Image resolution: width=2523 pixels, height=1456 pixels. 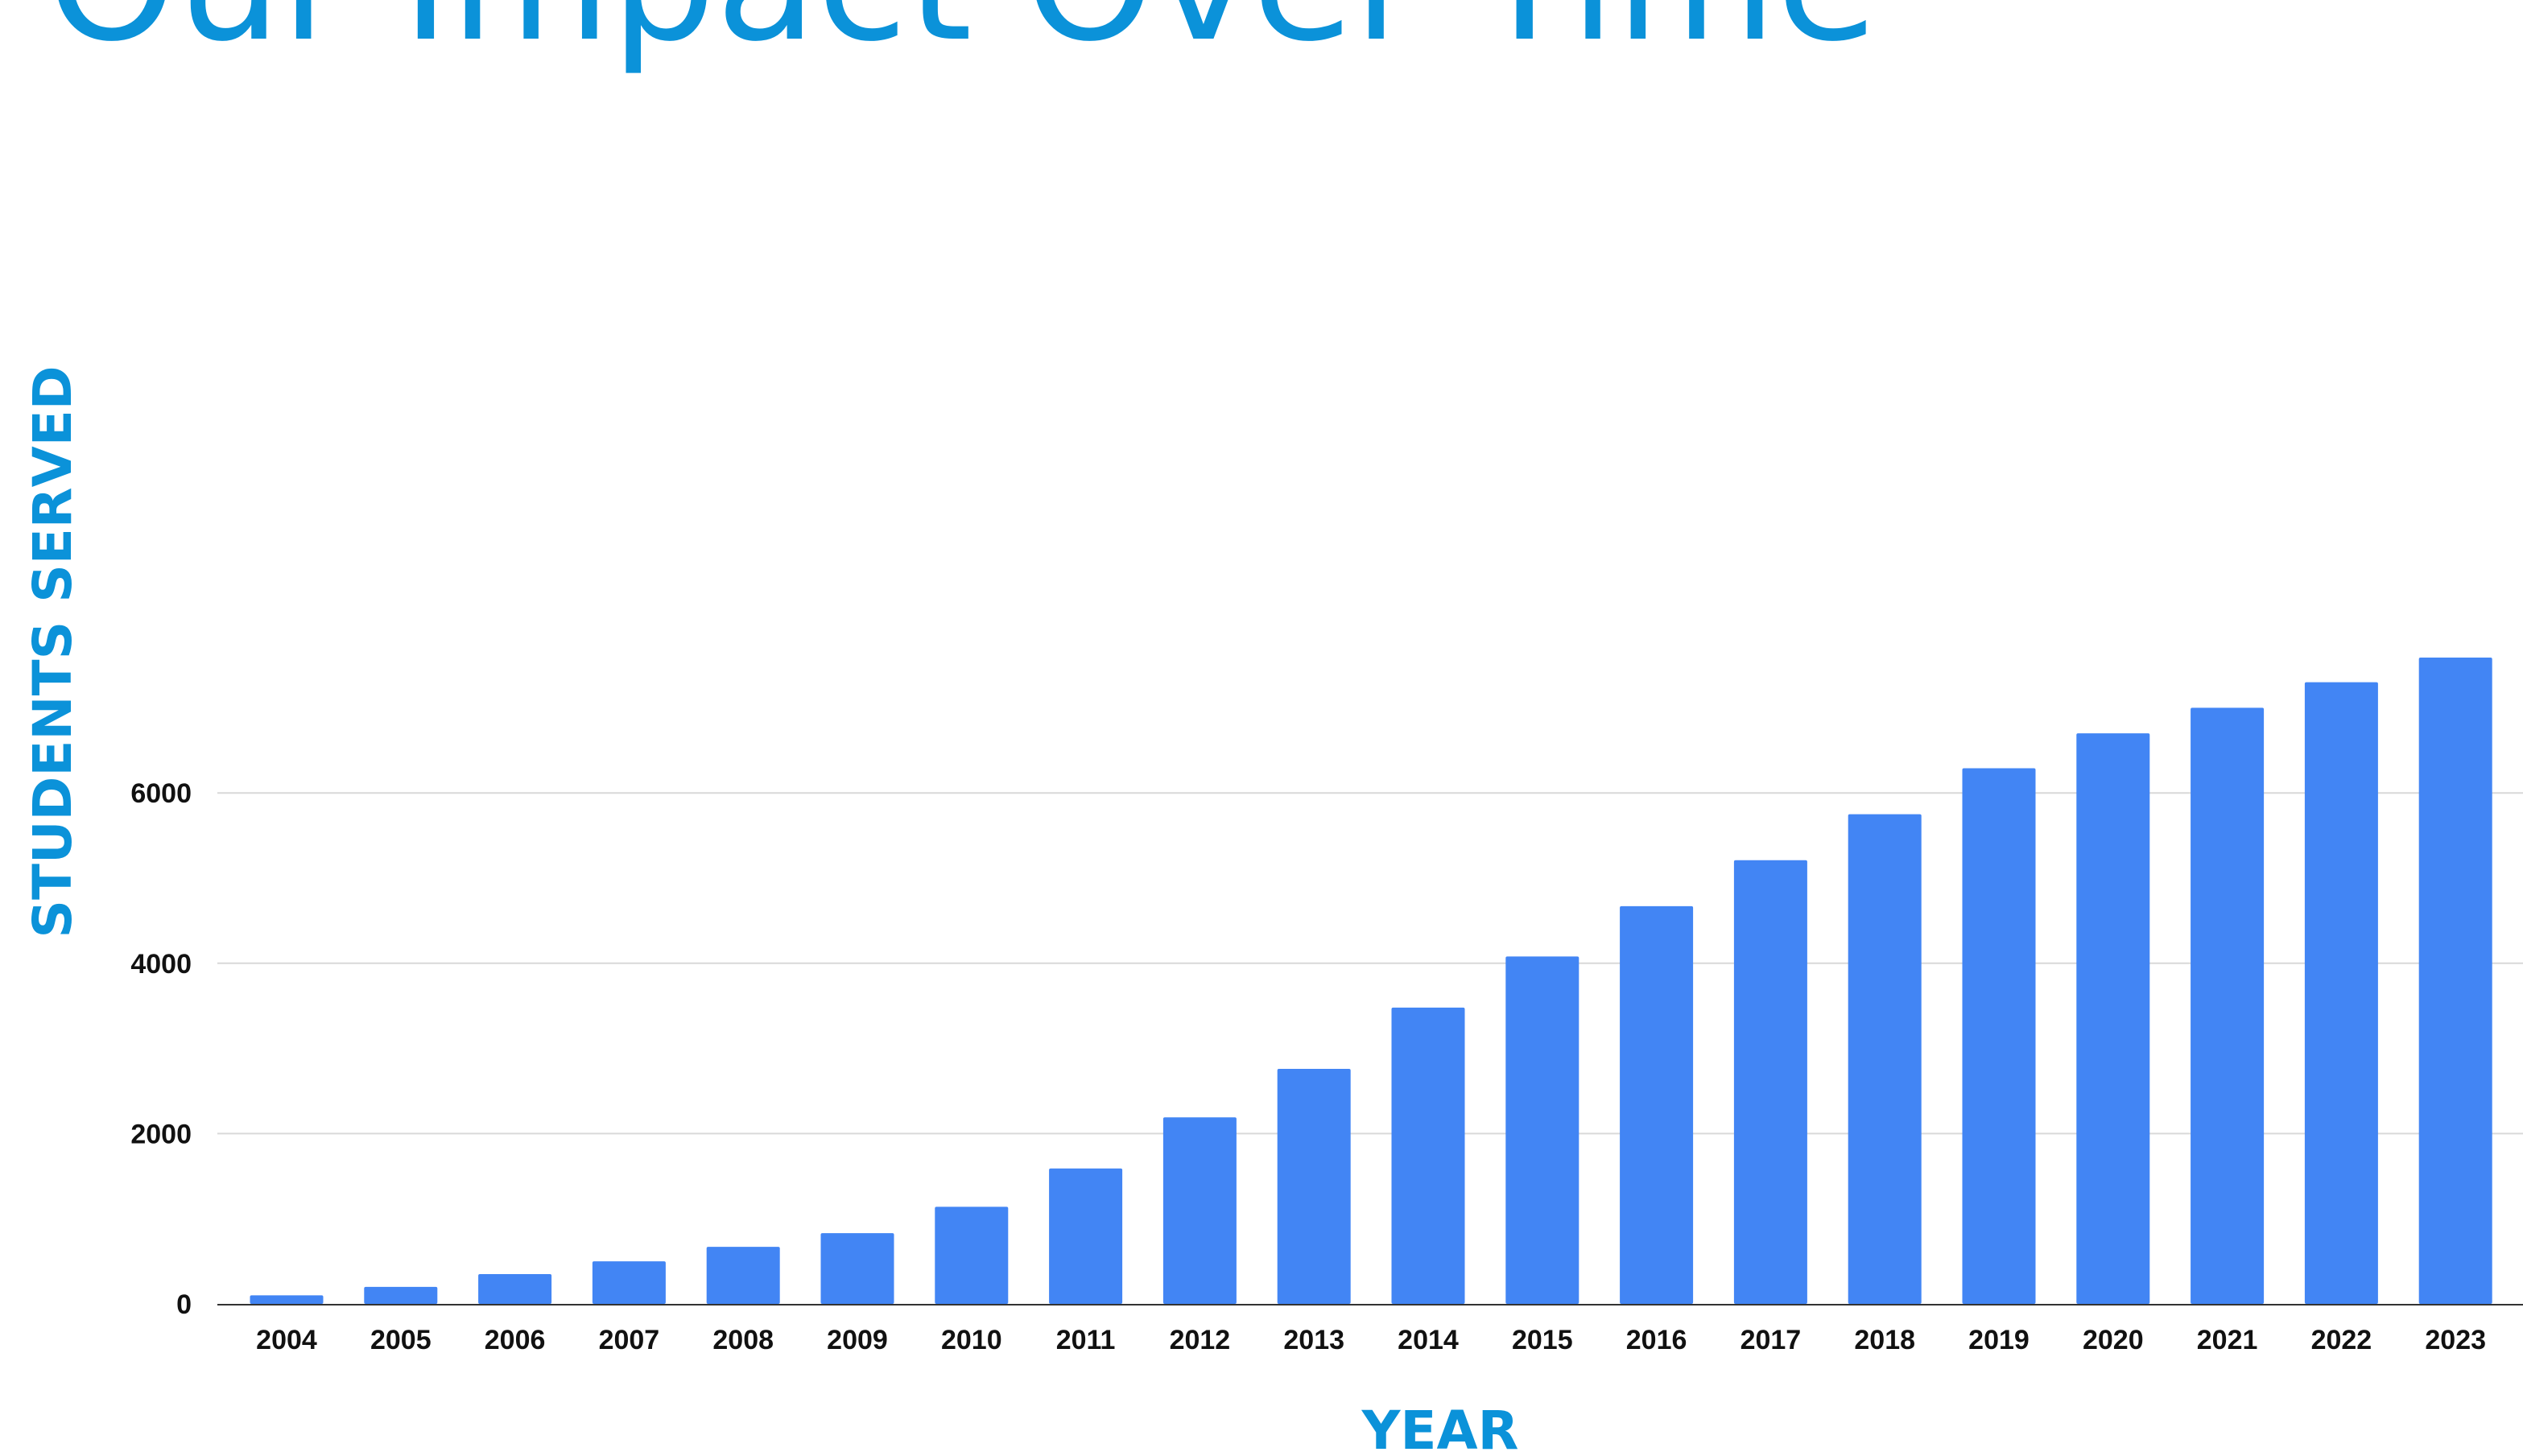 I want to click on y-tick-label: 0, so click(x=184, y=1304).